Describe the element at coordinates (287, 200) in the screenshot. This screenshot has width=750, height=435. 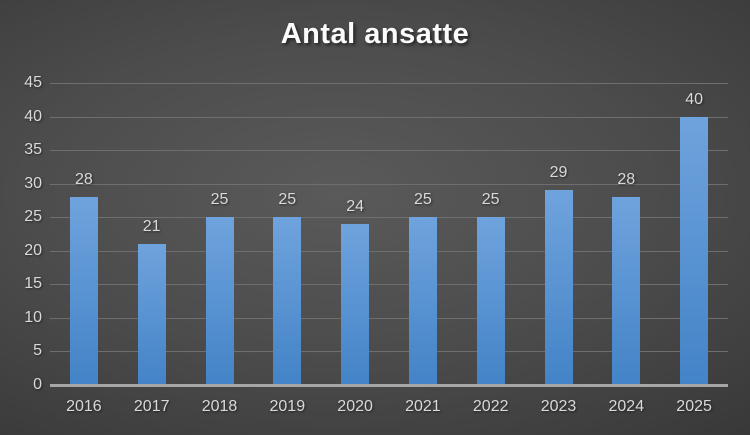
I see `bar-value-label-2019: 25` at that location.